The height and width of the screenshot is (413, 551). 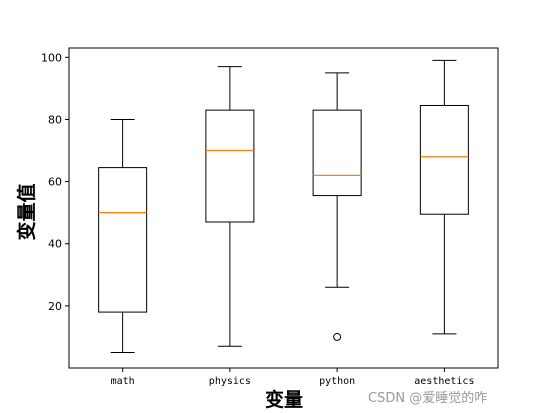 What do you see at coordinates (55, 119) in the screenshot?
I see `y-tick-label: 80` at bounding box center [55, 119].